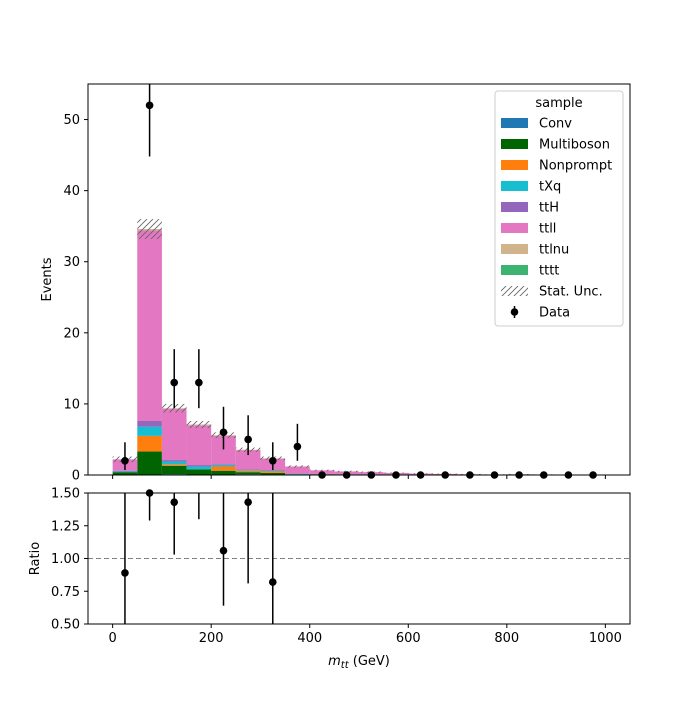 Image resolution: width=700 pixels, height=705 pixels. I want to click on legend-label-8: Stat. Unc., so click(571, 292).